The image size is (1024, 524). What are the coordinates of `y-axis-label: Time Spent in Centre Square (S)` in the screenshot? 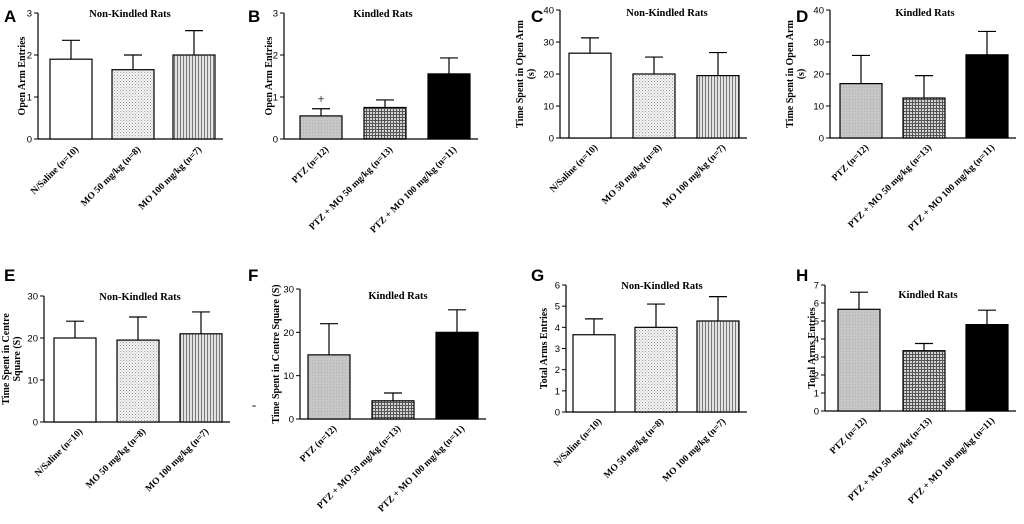 It's located at (276, 353).